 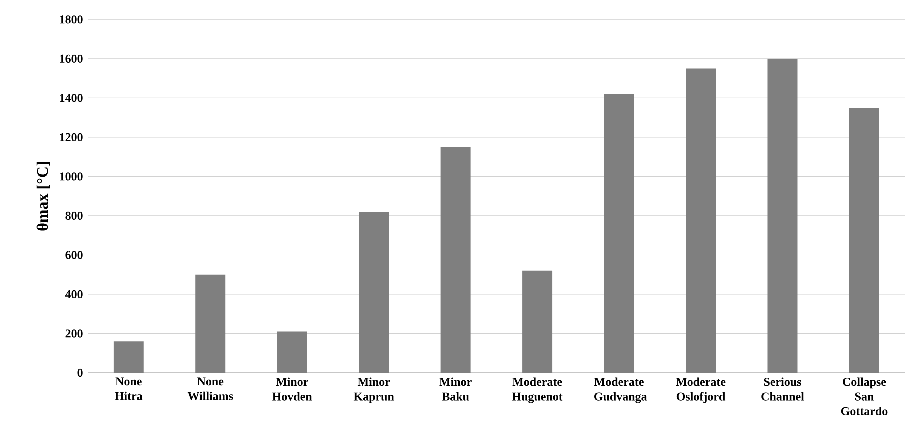 I want to click on y-tick-label: 1800, so click(x=71, y=20).